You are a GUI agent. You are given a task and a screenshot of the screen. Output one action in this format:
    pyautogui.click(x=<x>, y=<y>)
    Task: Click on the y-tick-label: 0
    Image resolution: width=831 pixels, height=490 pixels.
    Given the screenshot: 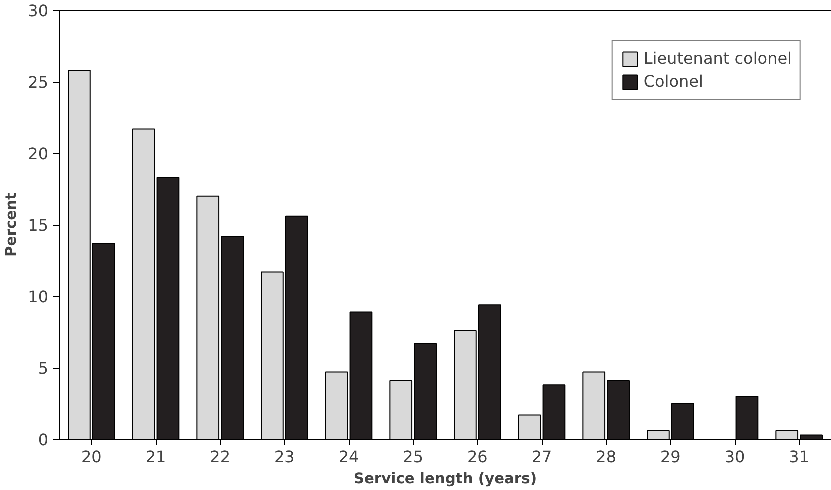 What is the action you would take?
    pyautogui.click(x=43, y=440)
    